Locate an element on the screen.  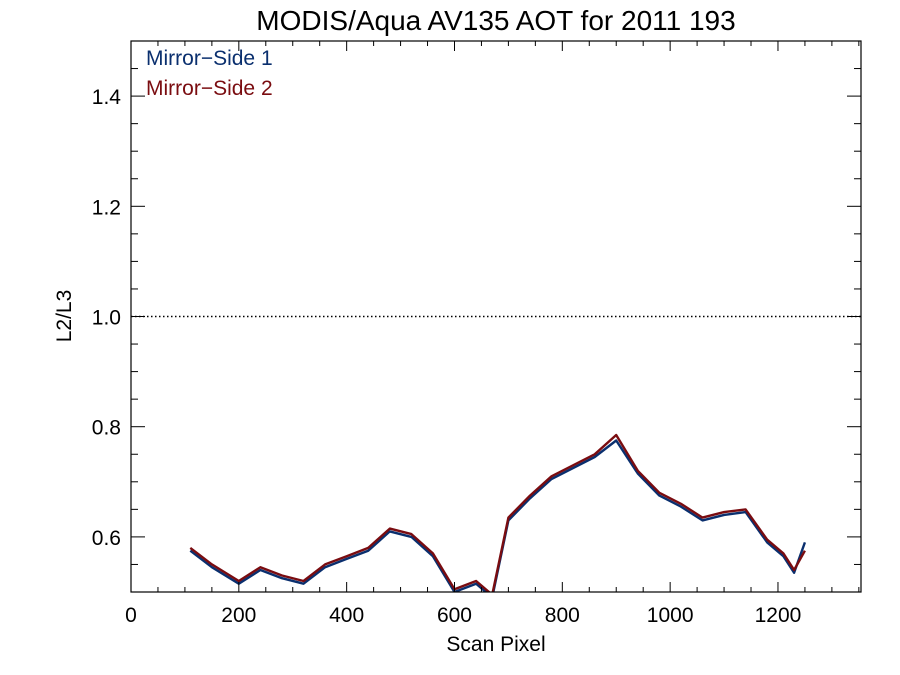
x-tick-label: 600 is located at coordinates (454, 615).